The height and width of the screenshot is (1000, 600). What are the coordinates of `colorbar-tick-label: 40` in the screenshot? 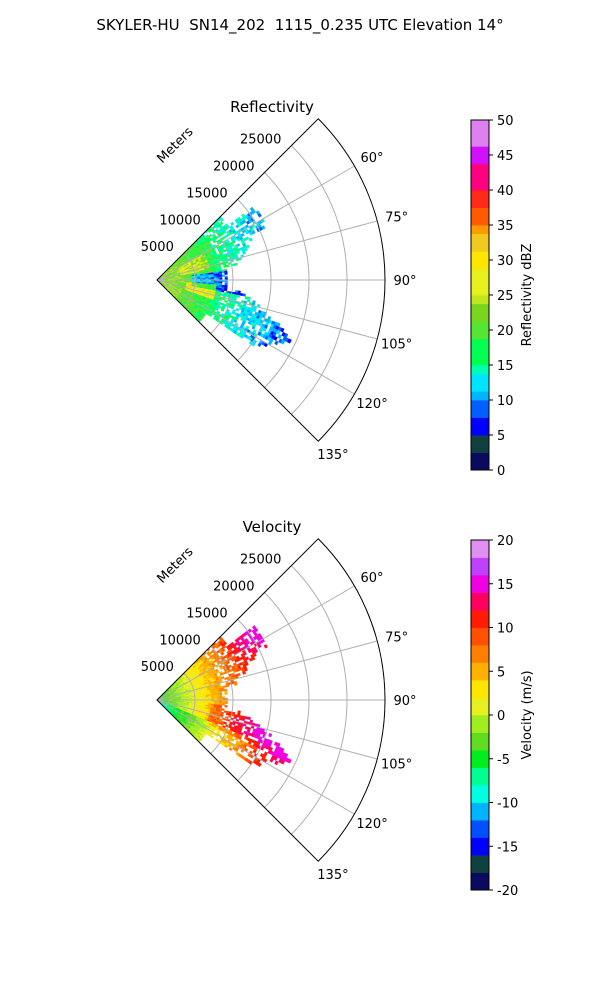 It's located at (505, 191).